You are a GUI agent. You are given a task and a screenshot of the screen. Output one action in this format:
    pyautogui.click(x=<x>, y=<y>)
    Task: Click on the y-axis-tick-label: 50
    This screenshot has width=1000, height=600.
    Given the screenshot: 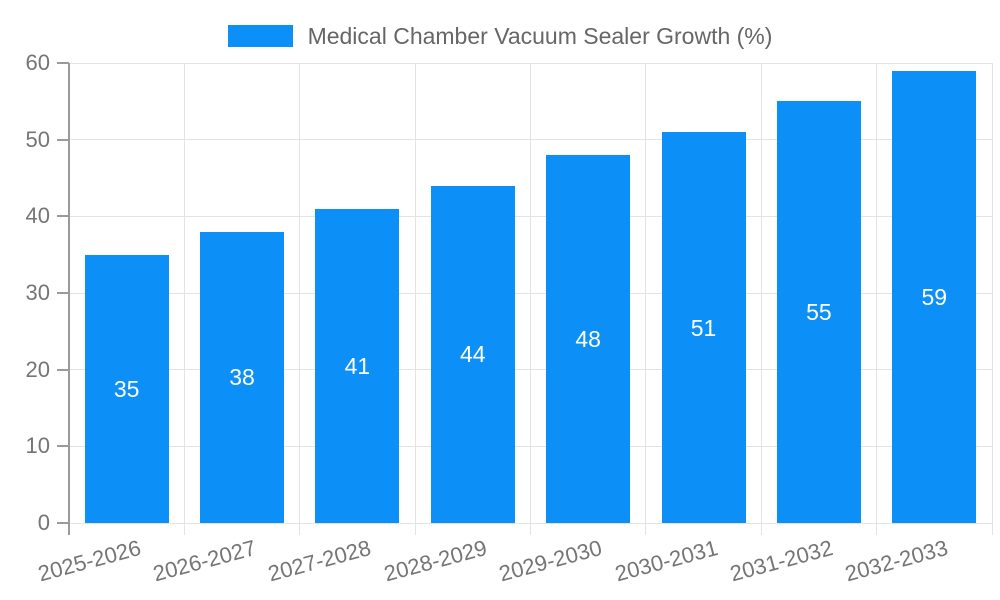 What is the action you would take?
    pyautogui.click(x=37, y=139)
    